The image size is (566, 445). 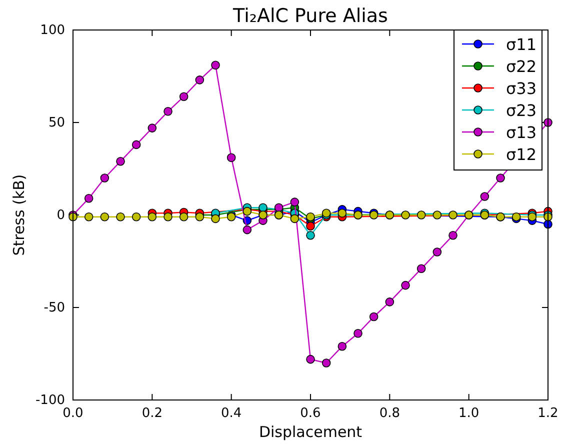 I want to click on y-axis-title: Stress (kB), so click(x=19, y=215).